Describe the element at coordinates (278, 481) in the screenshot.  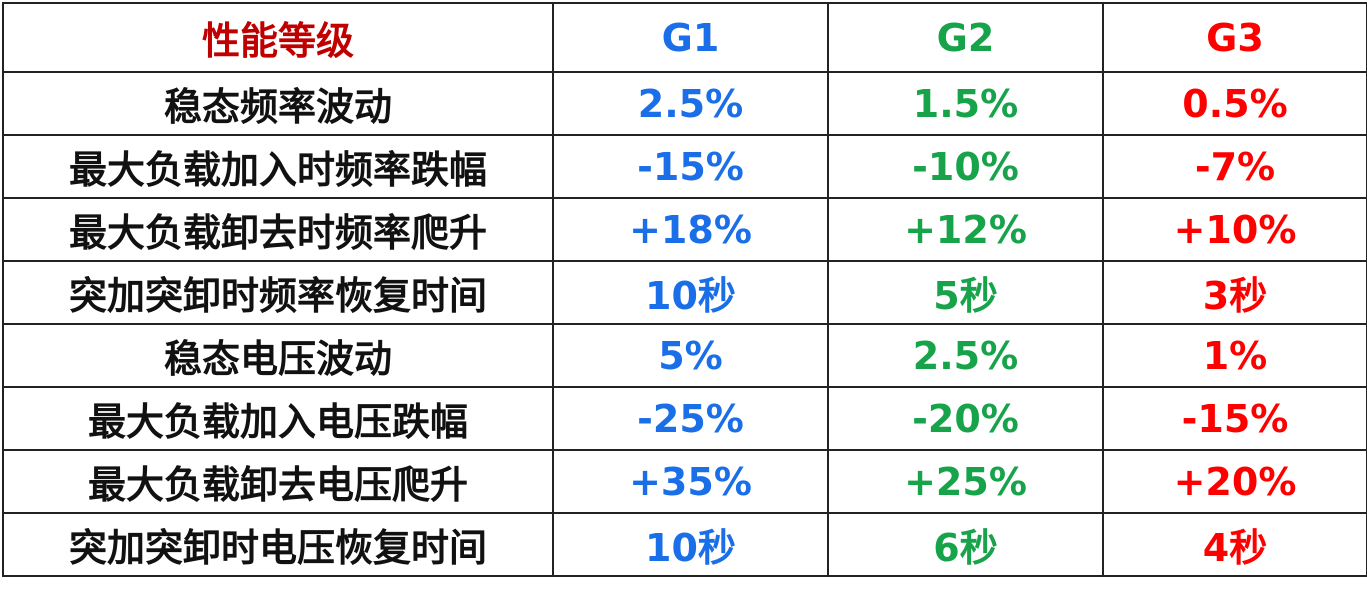
I see `row-label: 最大负载卸去电压爬升` at that location.